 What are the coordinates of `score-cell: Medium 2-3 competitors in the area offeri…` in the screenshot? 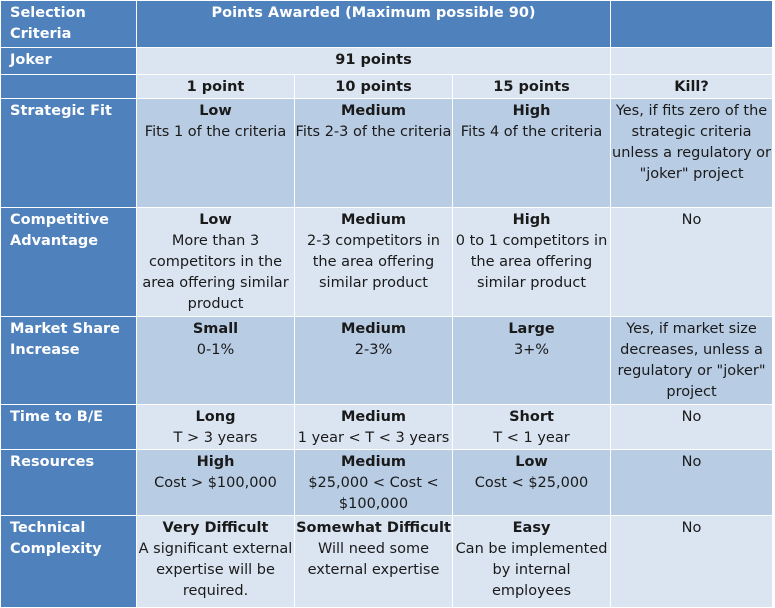 It's located at (374, 262).